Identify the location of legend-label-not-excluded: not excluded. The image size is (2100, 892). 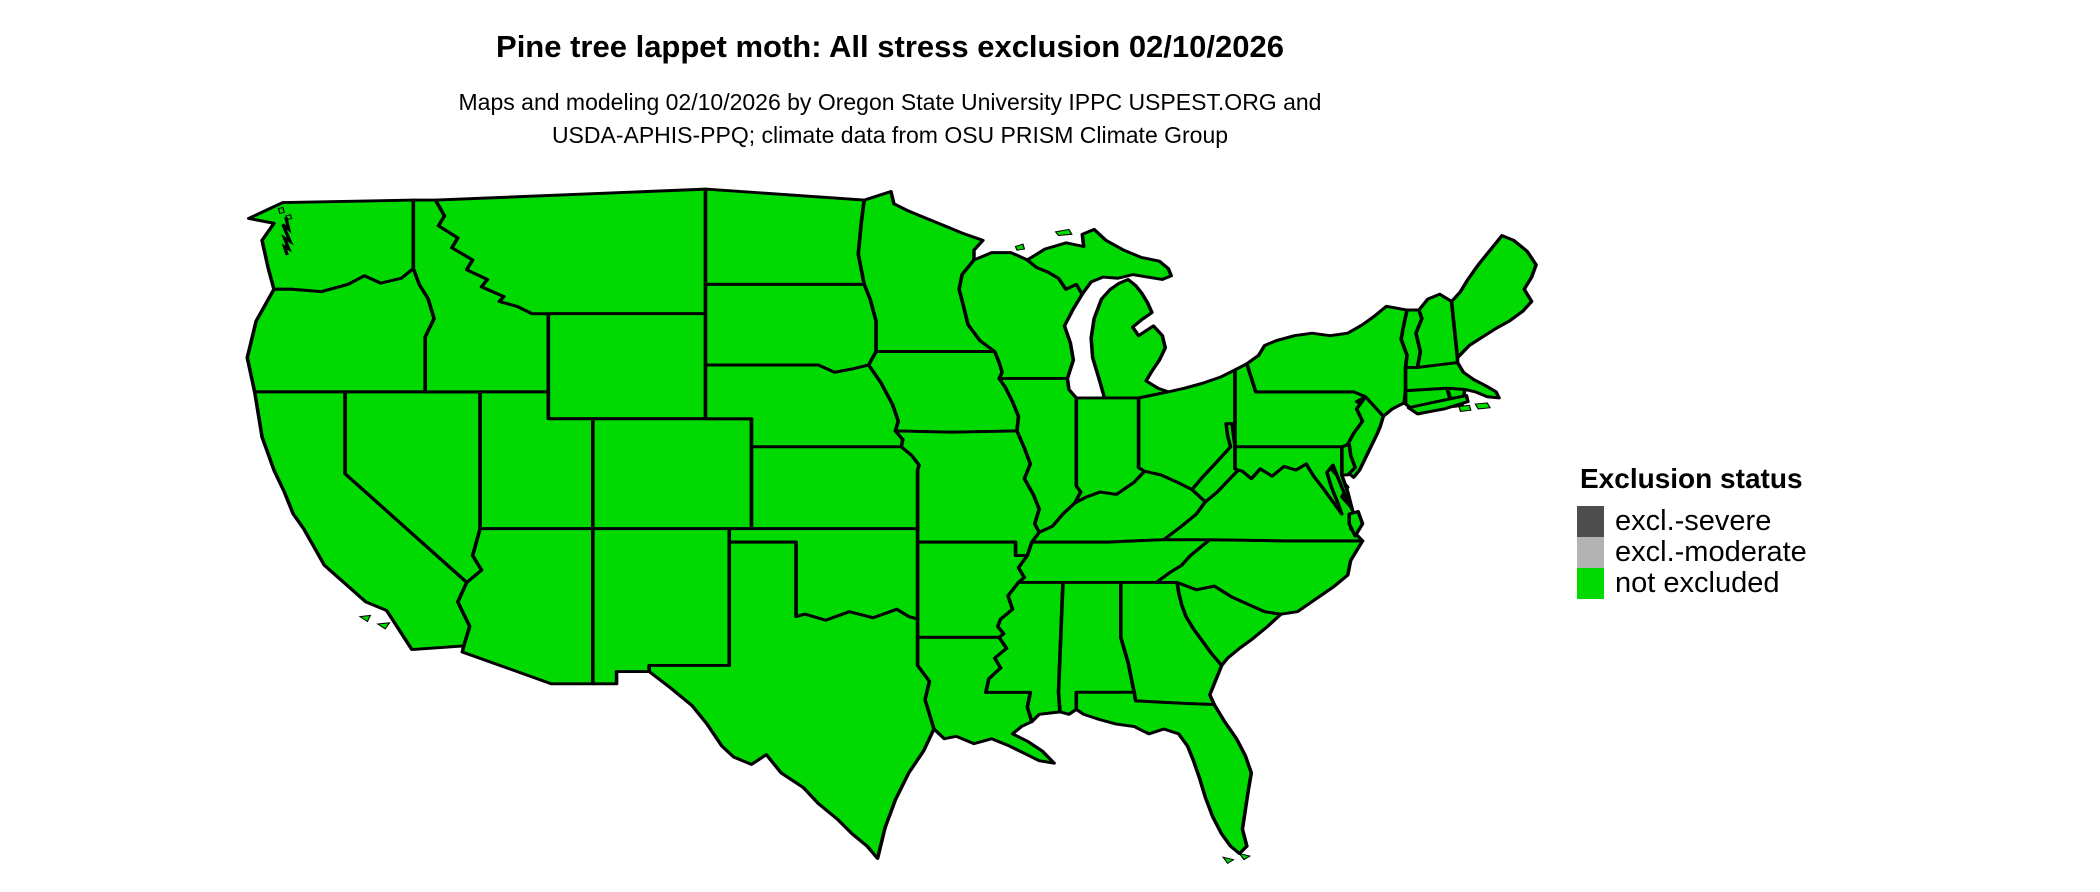
(1697, 583).